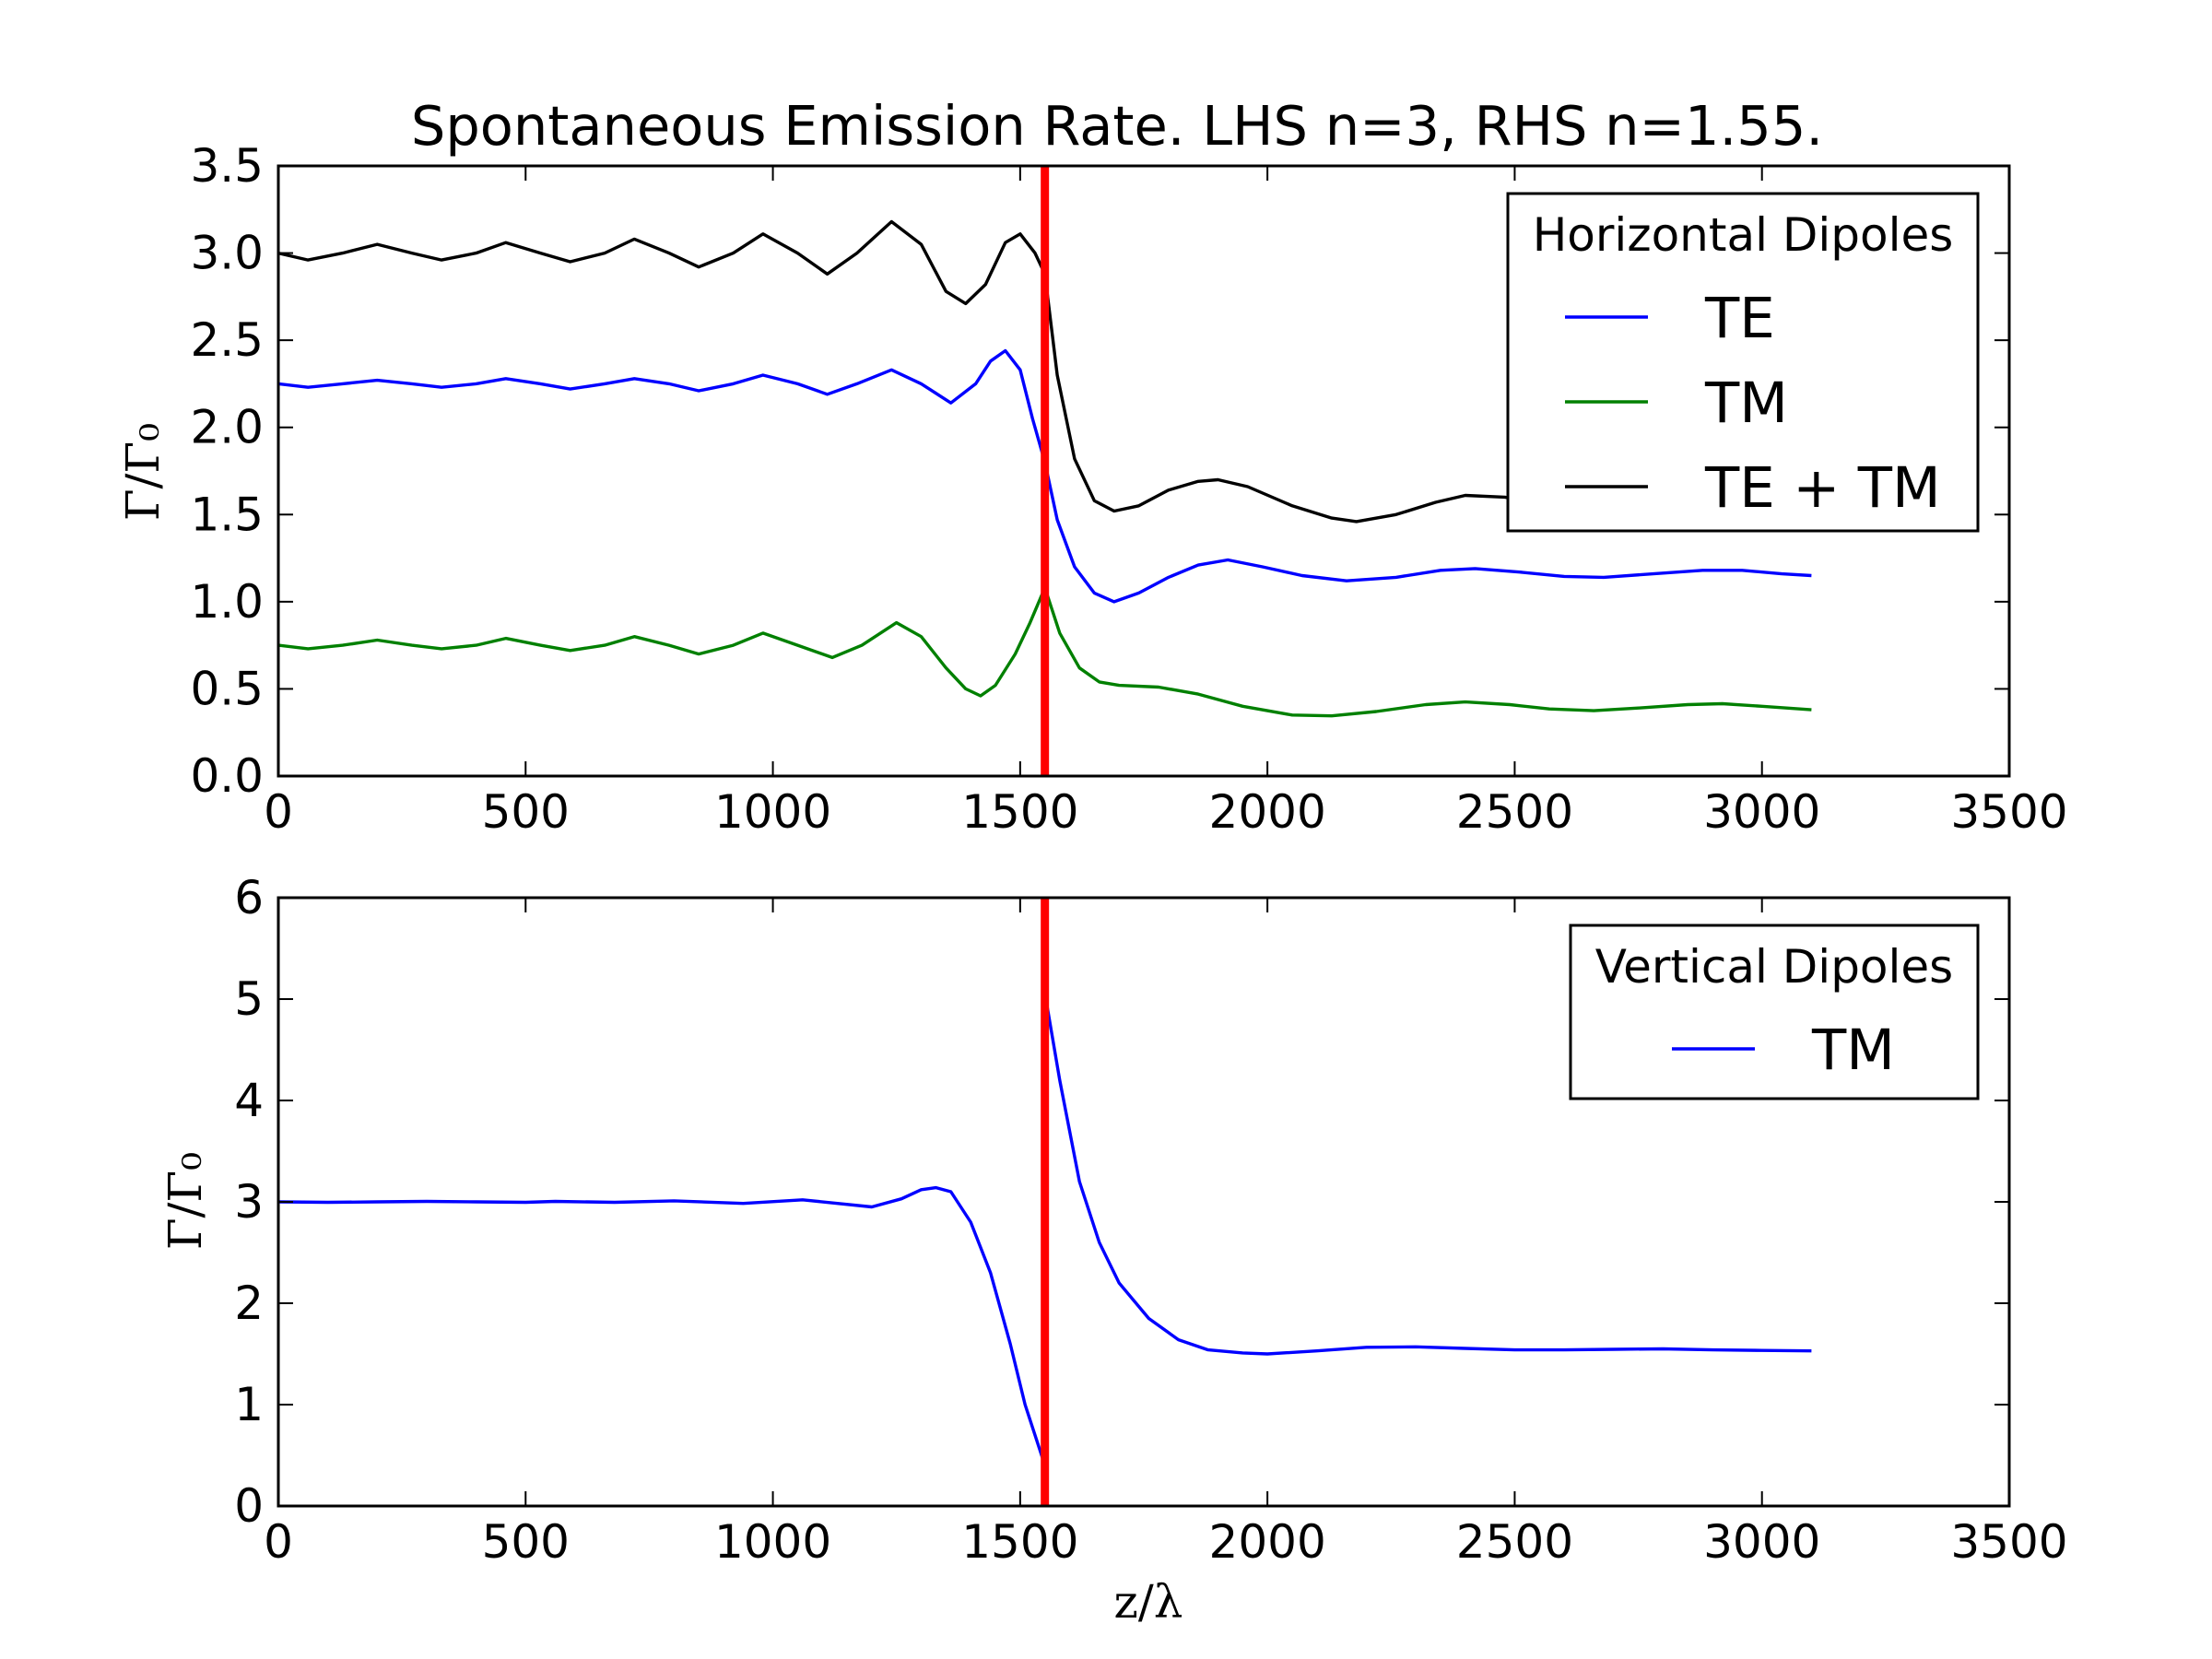  What do you see at coordinates (1019, 1542) in the screenshot?
I see `bottom-x-tick-label: 1500` at bounding box center [1019, 1542].